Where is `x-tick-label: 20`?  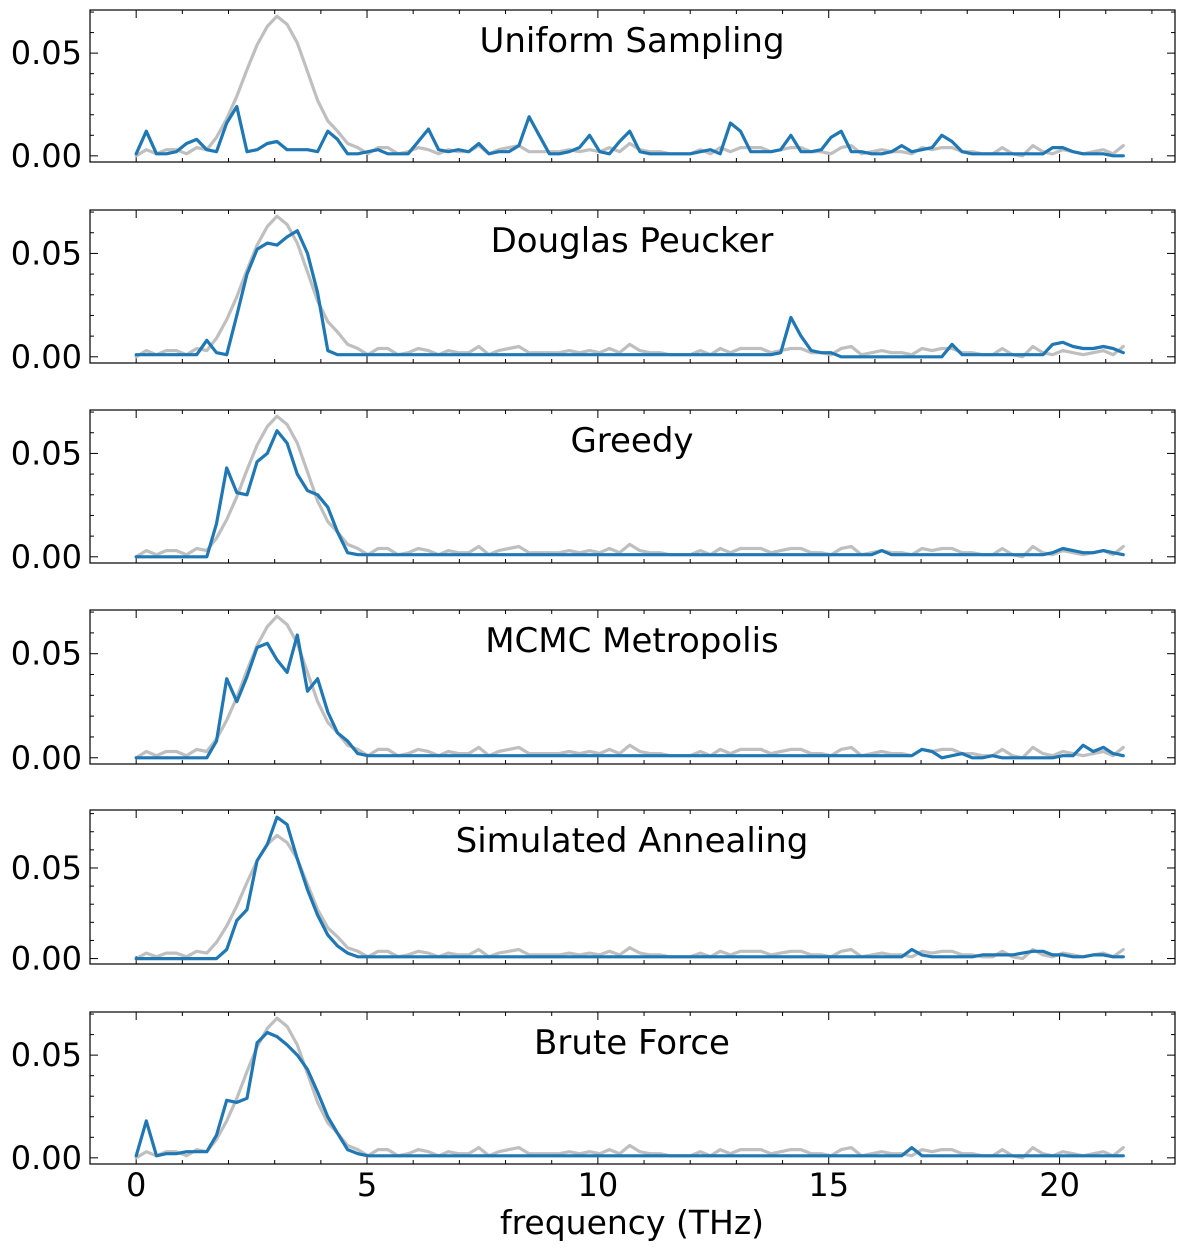 x-tick-label: 20 is located at coordinates (1059, 1185).